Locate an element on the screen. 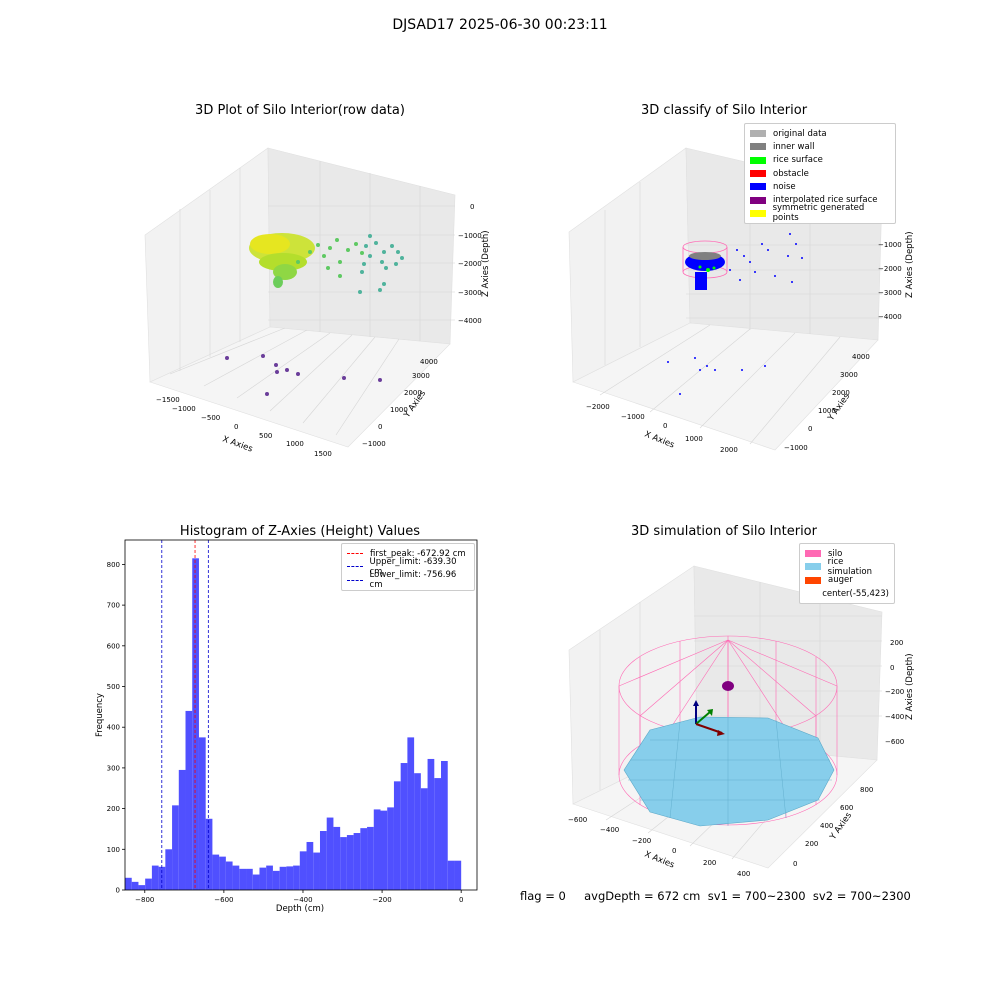 Image resolution: width=1000 pixels, height=1000 pixels. p4-xtick: −200 is located at coordinates (641, 841).